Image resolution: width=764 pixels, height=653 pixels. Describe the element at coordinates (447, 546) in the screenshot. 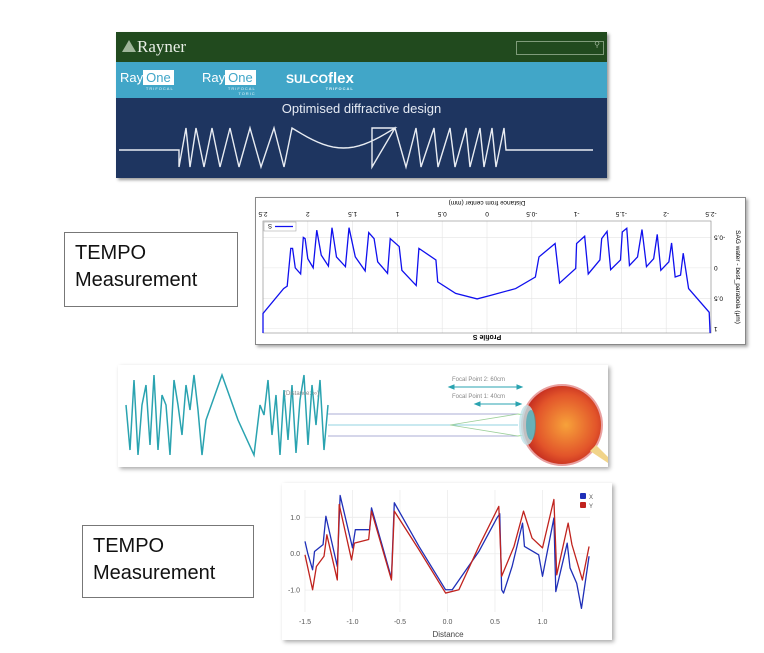

I see `series-y-line` at that location.